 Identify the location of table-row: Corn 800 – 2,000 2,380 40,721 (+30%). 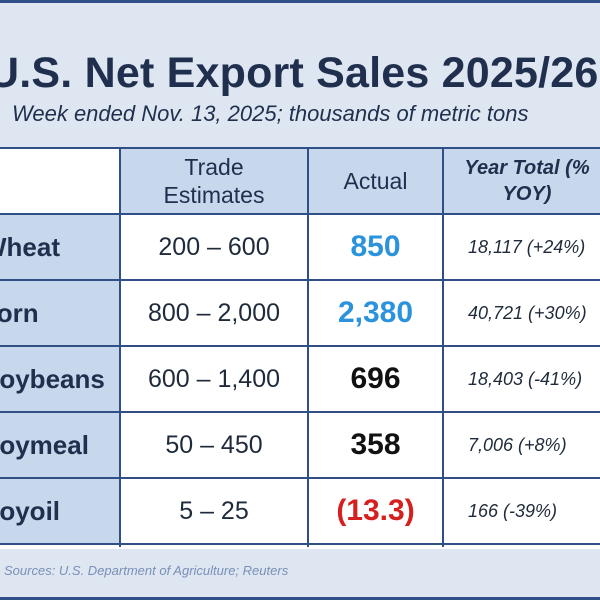
(300, 314).